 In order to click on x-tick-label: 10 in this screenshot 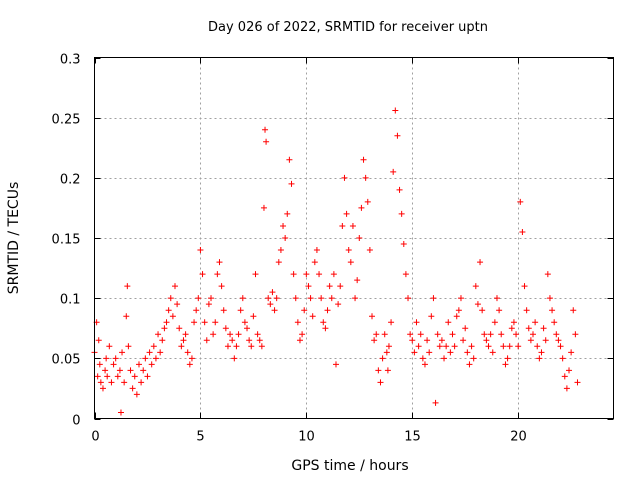, I will do `click(306, 437)`.